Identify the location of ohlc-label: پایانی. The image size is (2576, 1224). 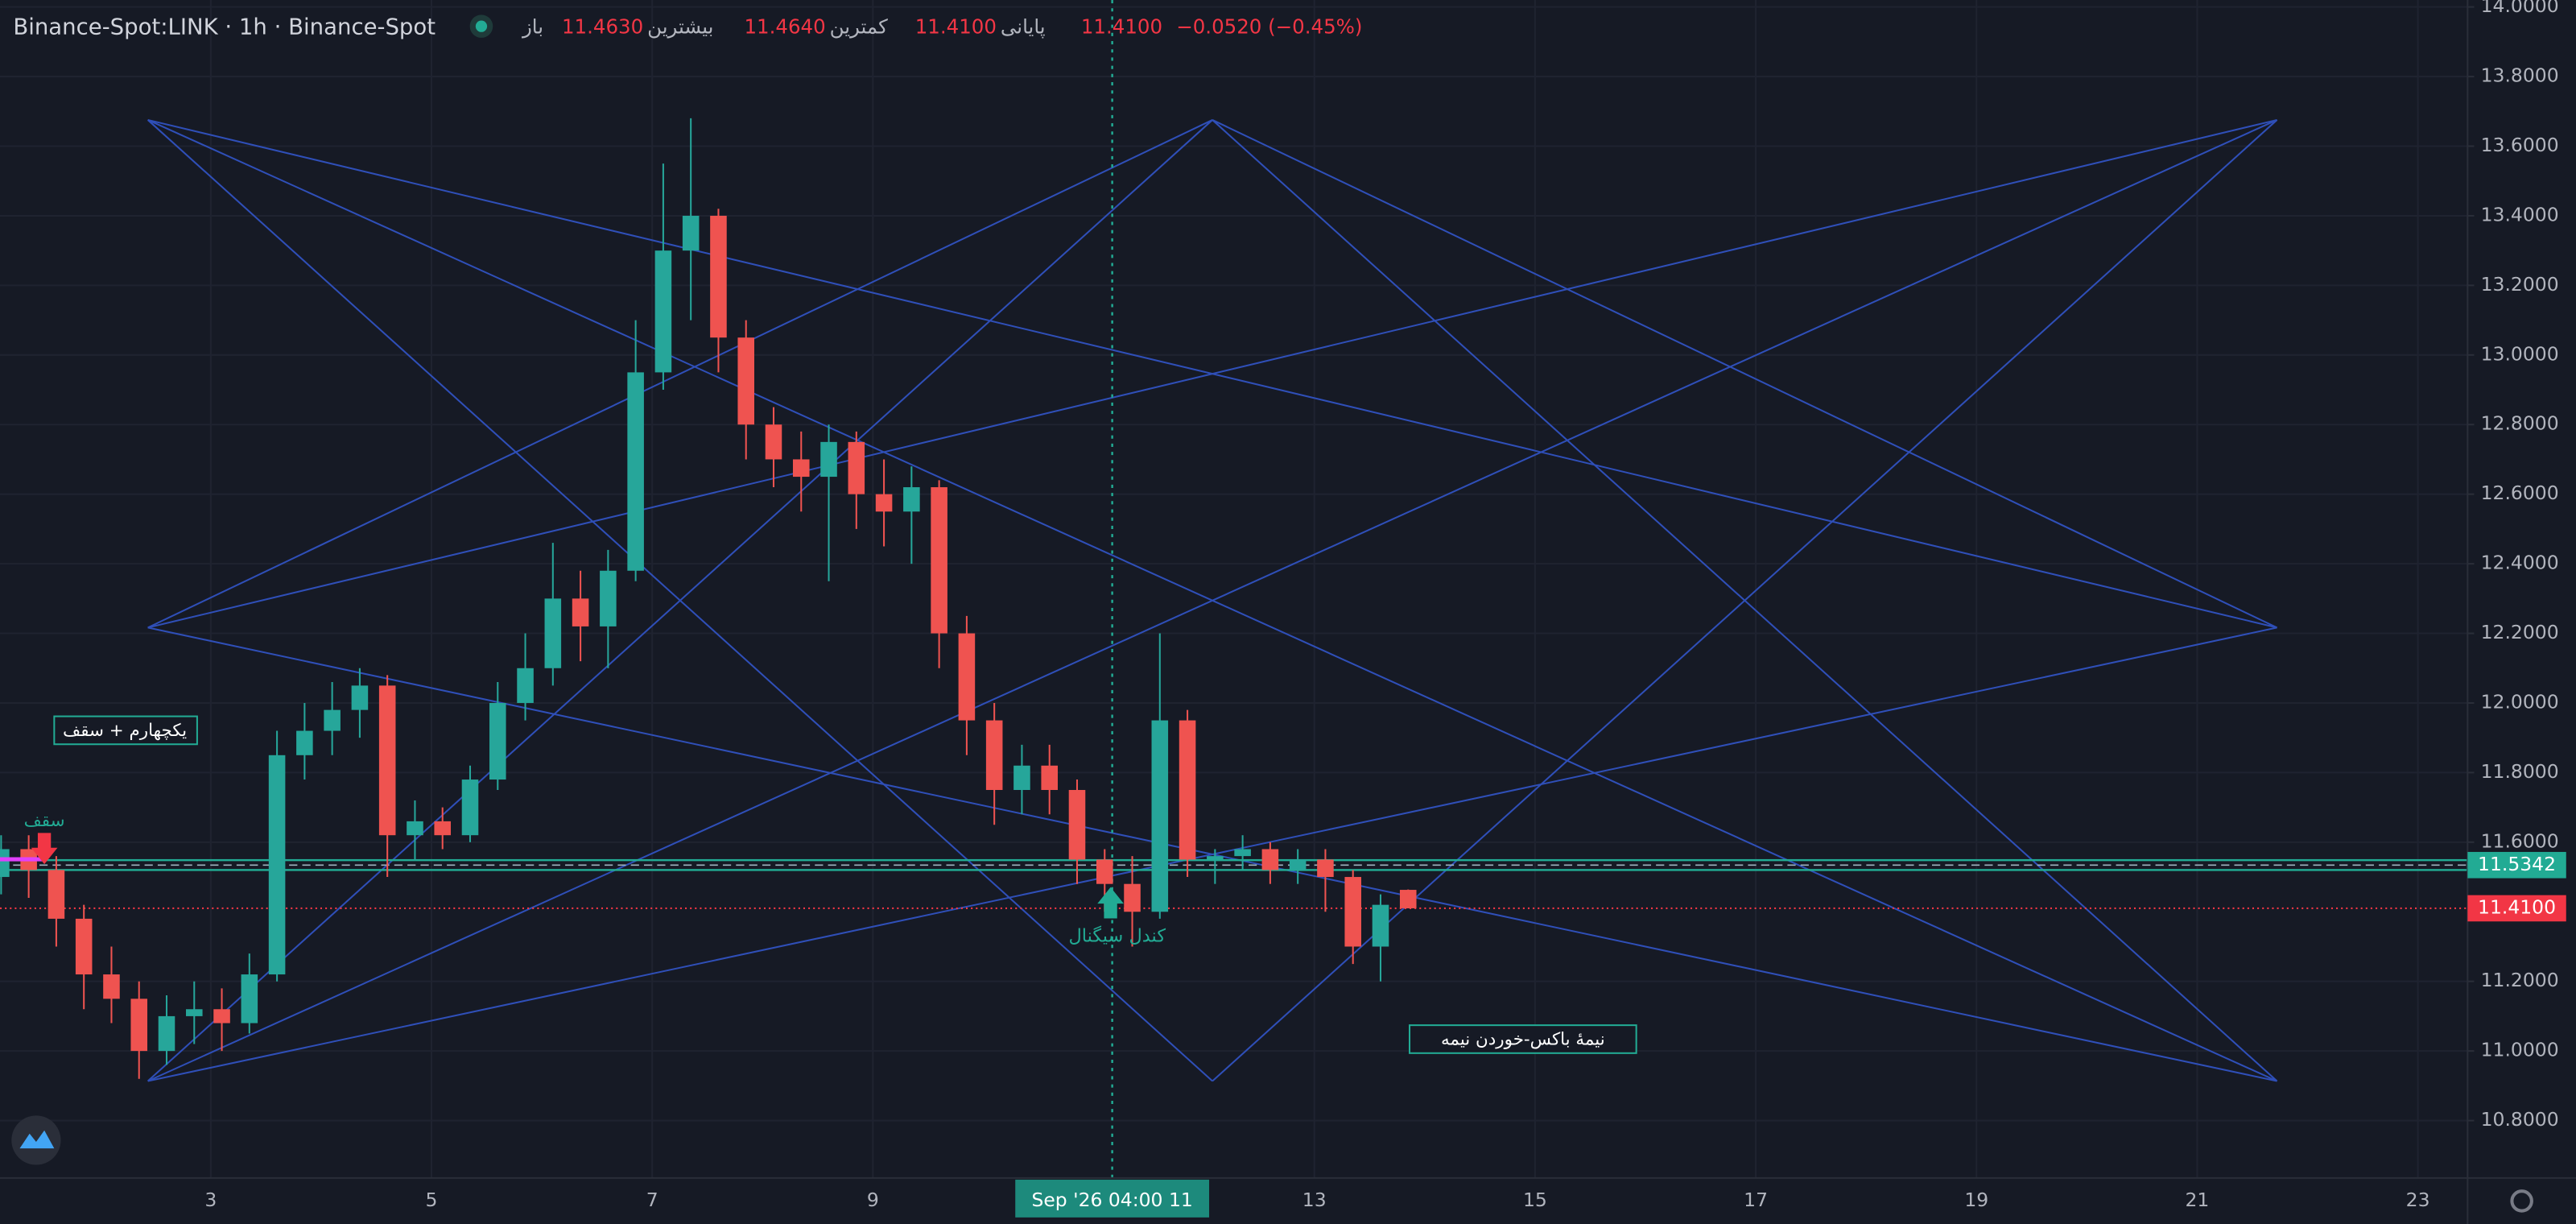
(1023, 27).